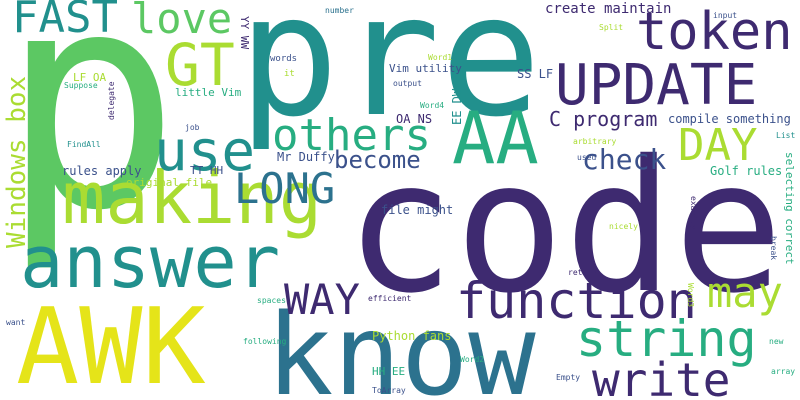 This screenshot has height=400, width=800. Describe the element at coordinates (208, 92) in the screenshot. I see `word-little-vim: little Vim` at that location.